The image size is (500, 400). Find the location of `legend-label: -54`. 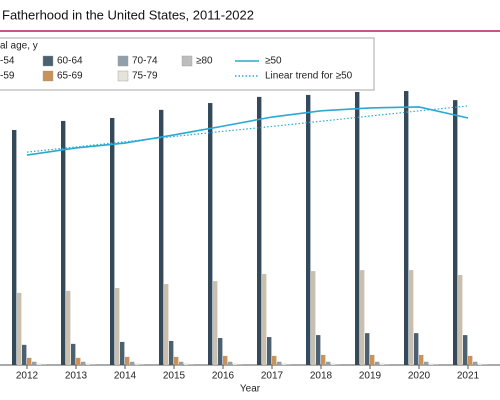

legend-label: -54 is located at coordinates (7, 61).